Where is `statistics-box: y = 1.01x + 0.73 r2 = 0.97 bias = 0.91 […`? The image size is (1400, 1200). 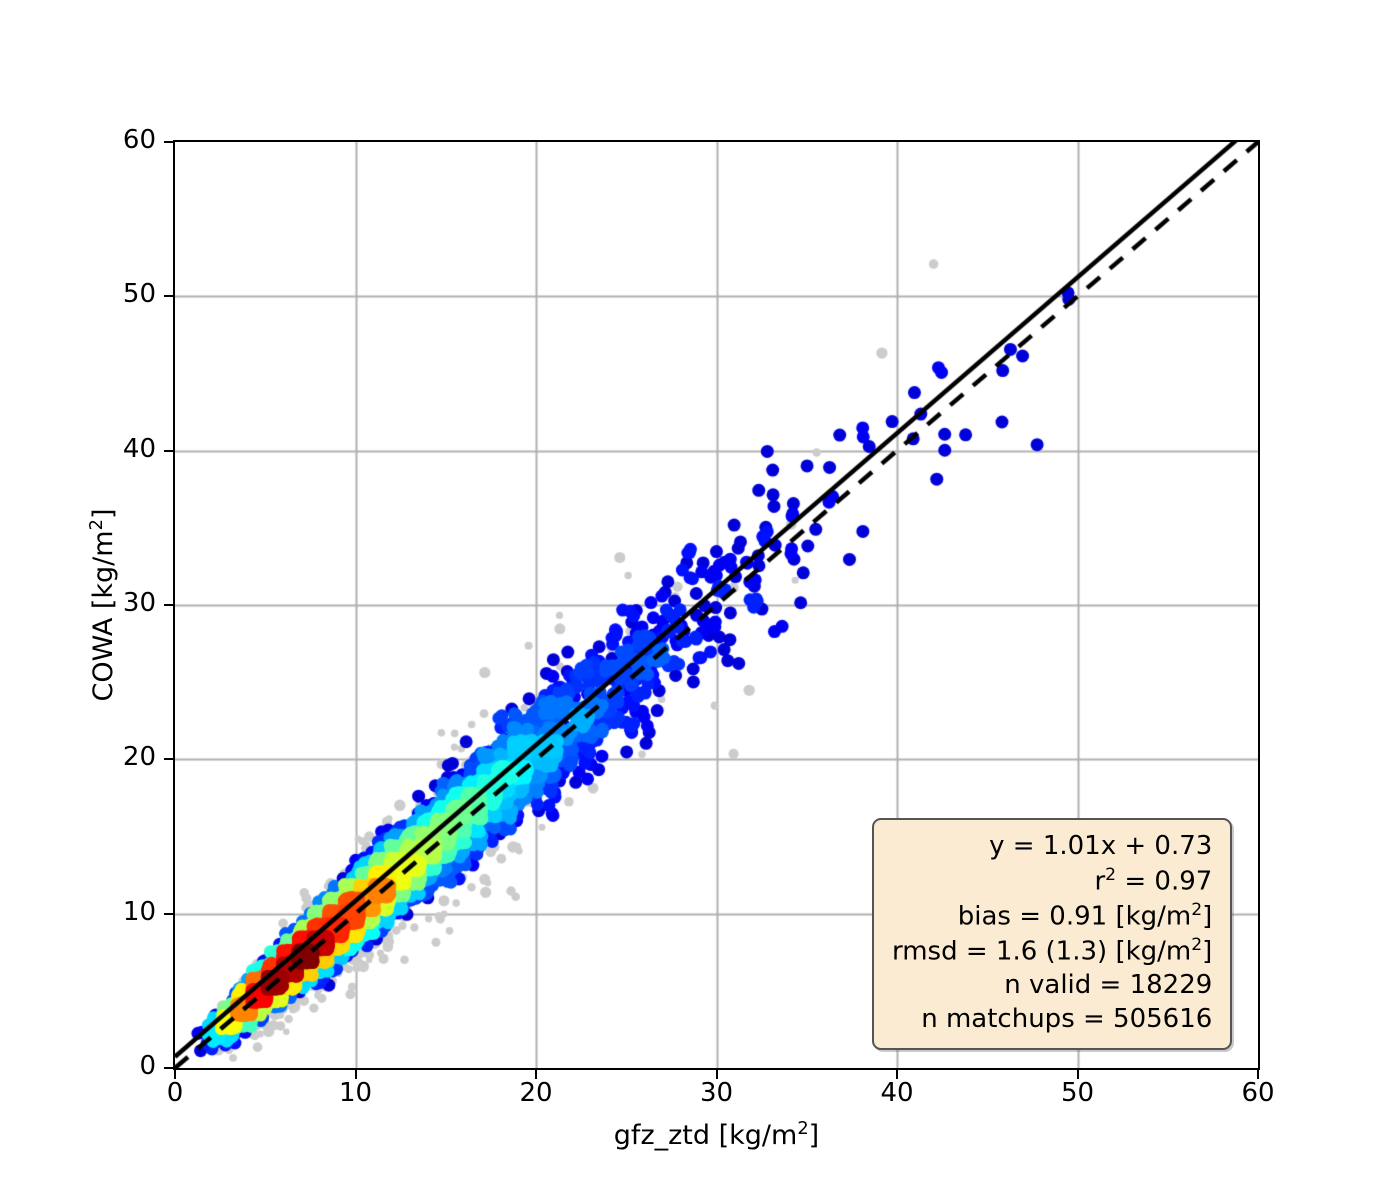
statistics-box: y = 1.01x + 0.73 r2 = 0.97 bias = 0.91 [… is located at coordinates (1052, 934).